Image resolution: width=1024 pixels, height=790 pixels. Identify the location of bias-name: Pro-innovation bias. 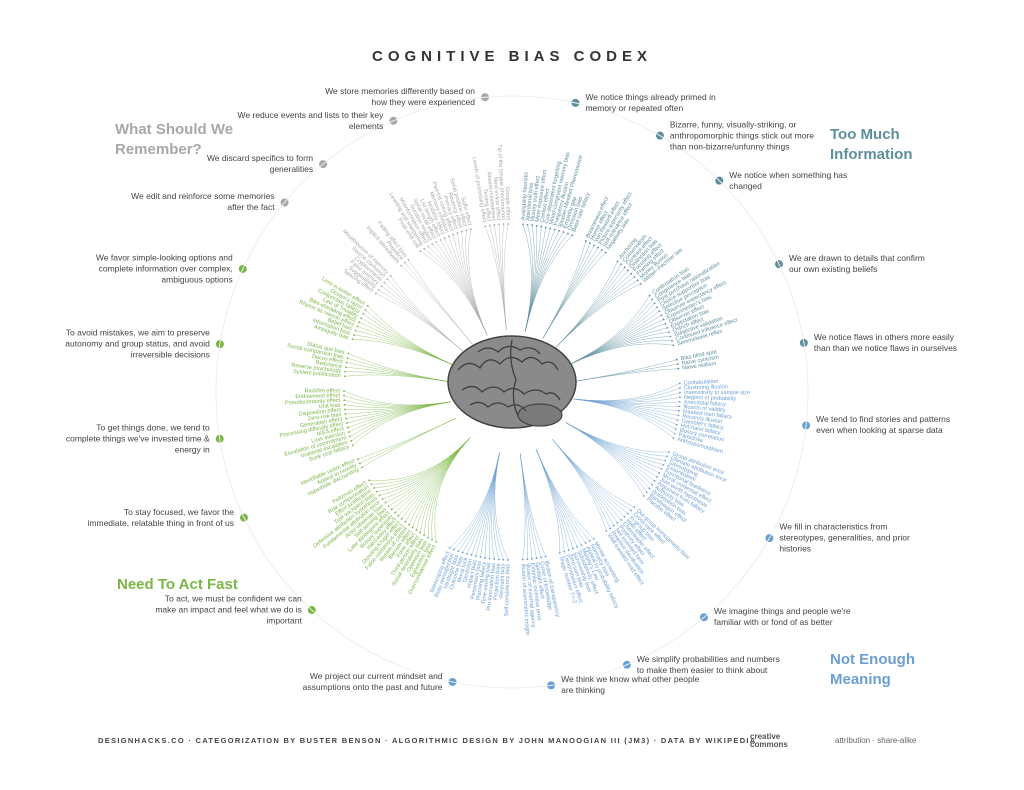
(491, 587).